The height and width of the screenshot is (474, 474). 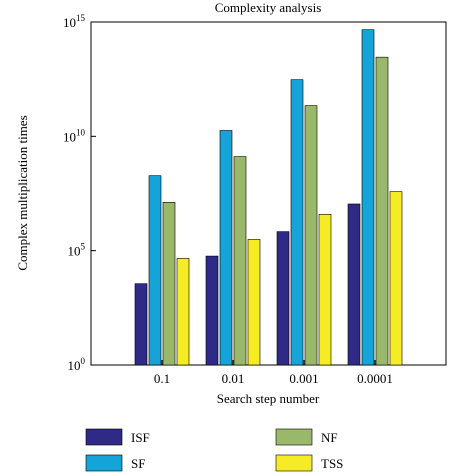 I want to click on y-tick-label: 10⁰, so click(x=77, y=364).